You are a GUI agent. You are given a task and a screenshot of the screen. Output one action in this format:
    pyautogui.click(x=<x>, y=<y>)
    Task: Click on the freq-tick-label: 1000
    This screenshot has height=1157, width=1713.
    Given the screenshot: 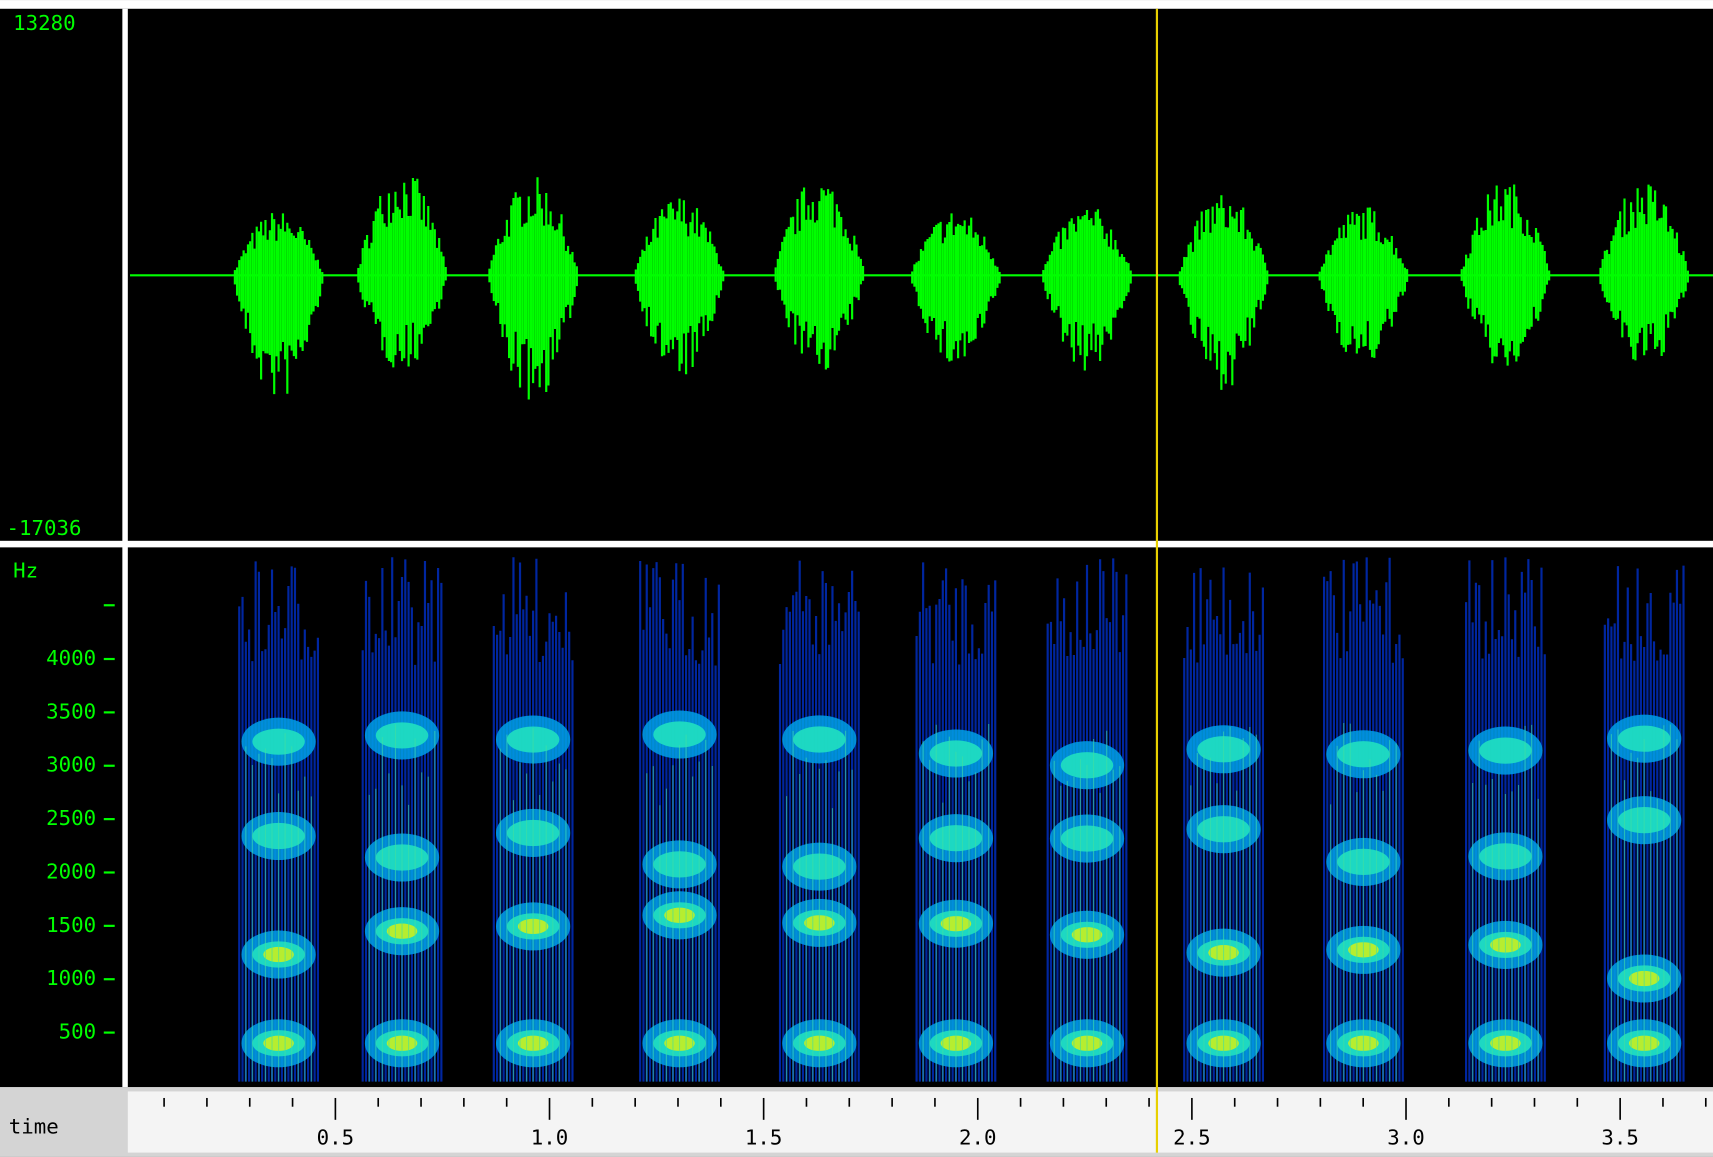 What is the action you would take?
    pyautogui.click(x=71, y=978)
    